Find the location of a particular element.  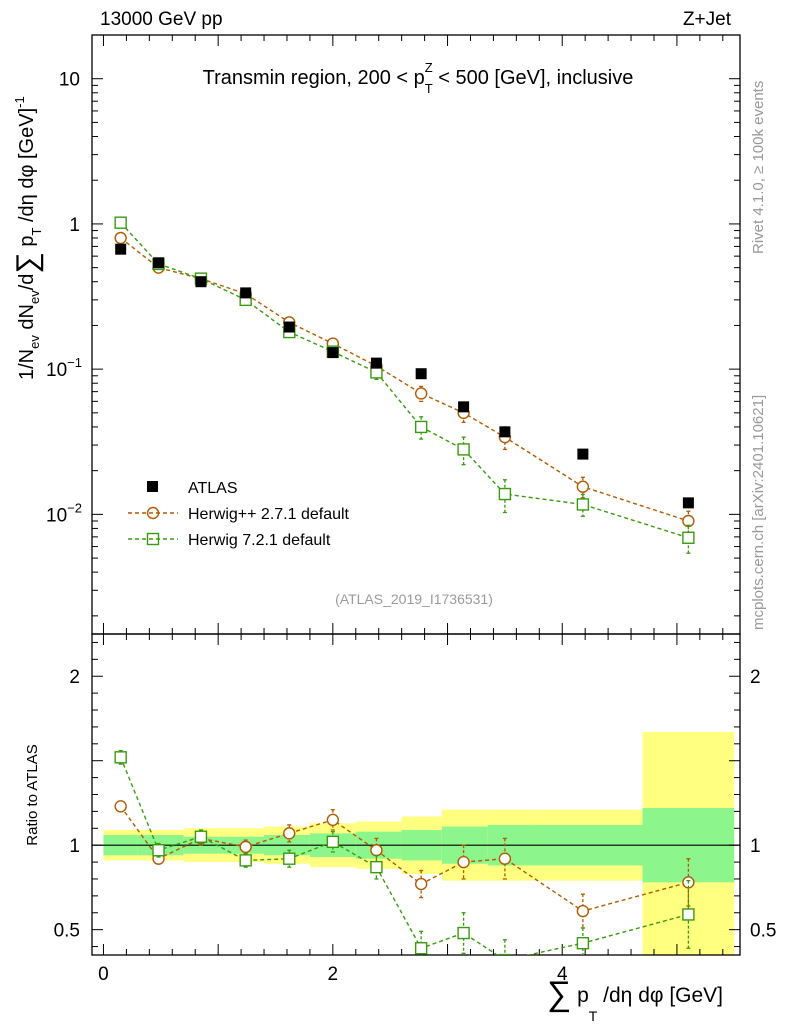

ylabel-a: 1/N is located at coordinates (27, 364).